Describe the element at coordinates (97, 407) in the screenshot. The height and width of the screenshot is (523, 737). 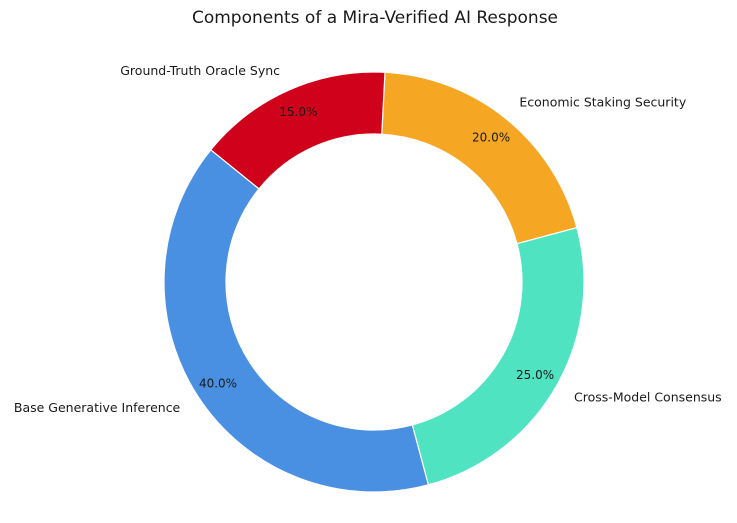
I see `category-label-base-generative-inference: Base Generative Inference` at that location.